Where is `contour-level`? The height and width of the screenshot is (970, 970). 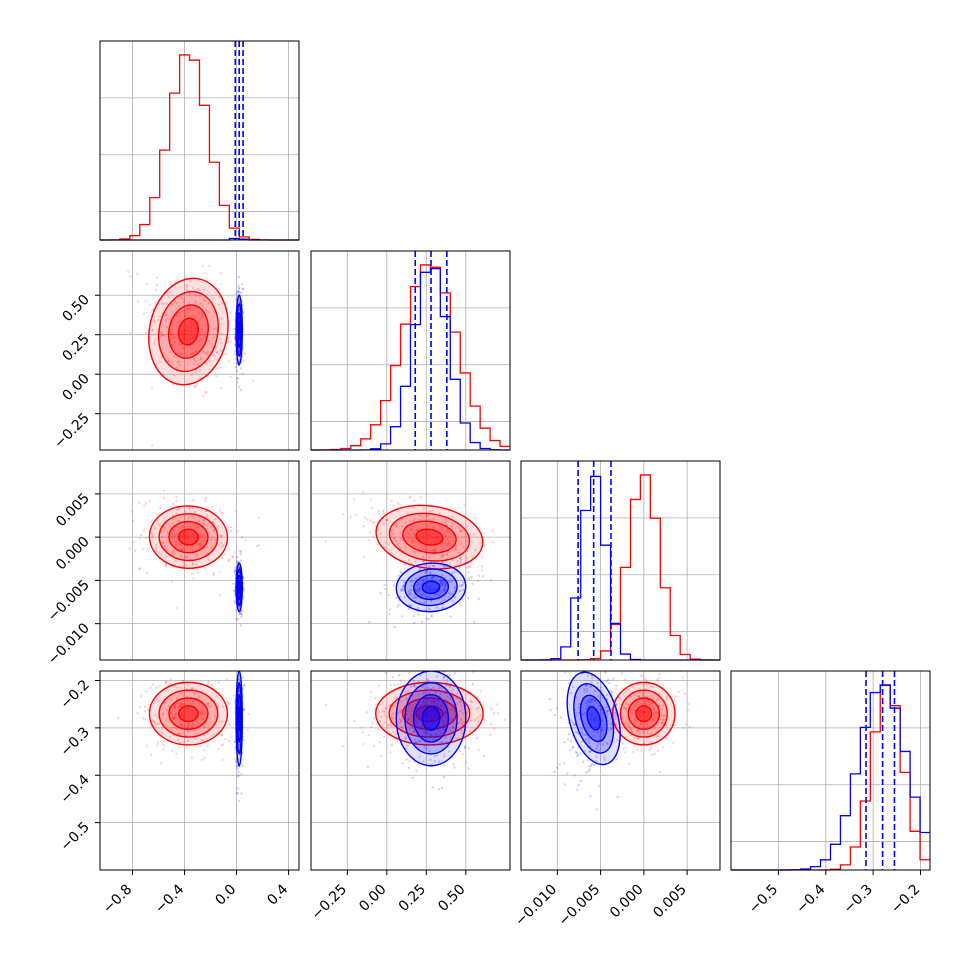
contour-level is located at coordinates (593, 718).